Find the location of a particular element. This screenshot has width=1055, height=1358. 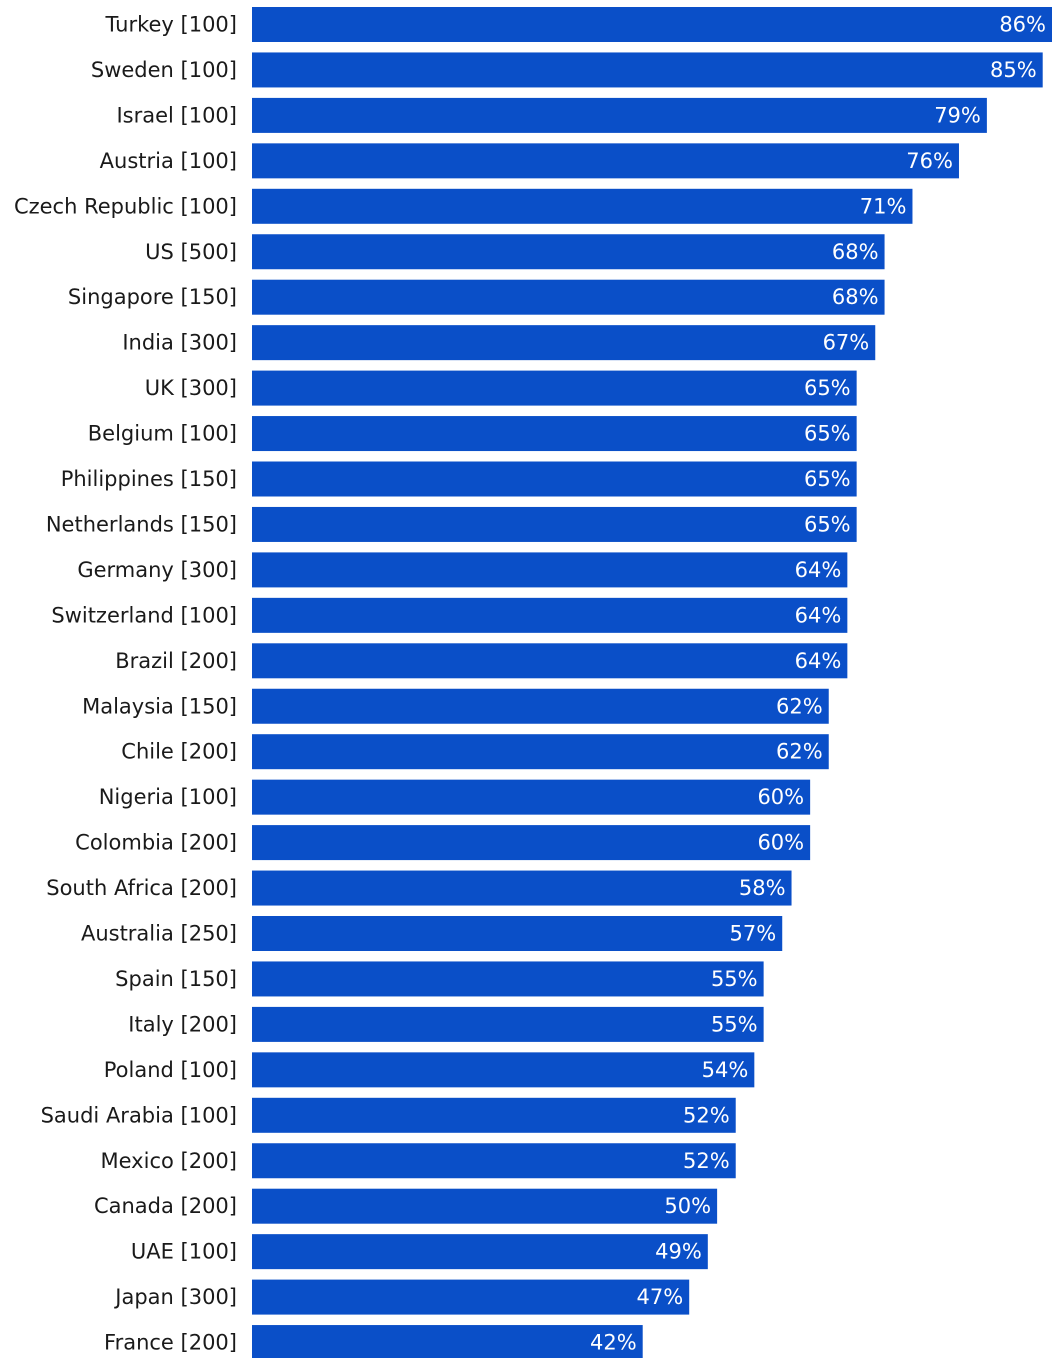

bar-row: Saudi Arabia [100] 52% is located at coordinates (388, 1115).